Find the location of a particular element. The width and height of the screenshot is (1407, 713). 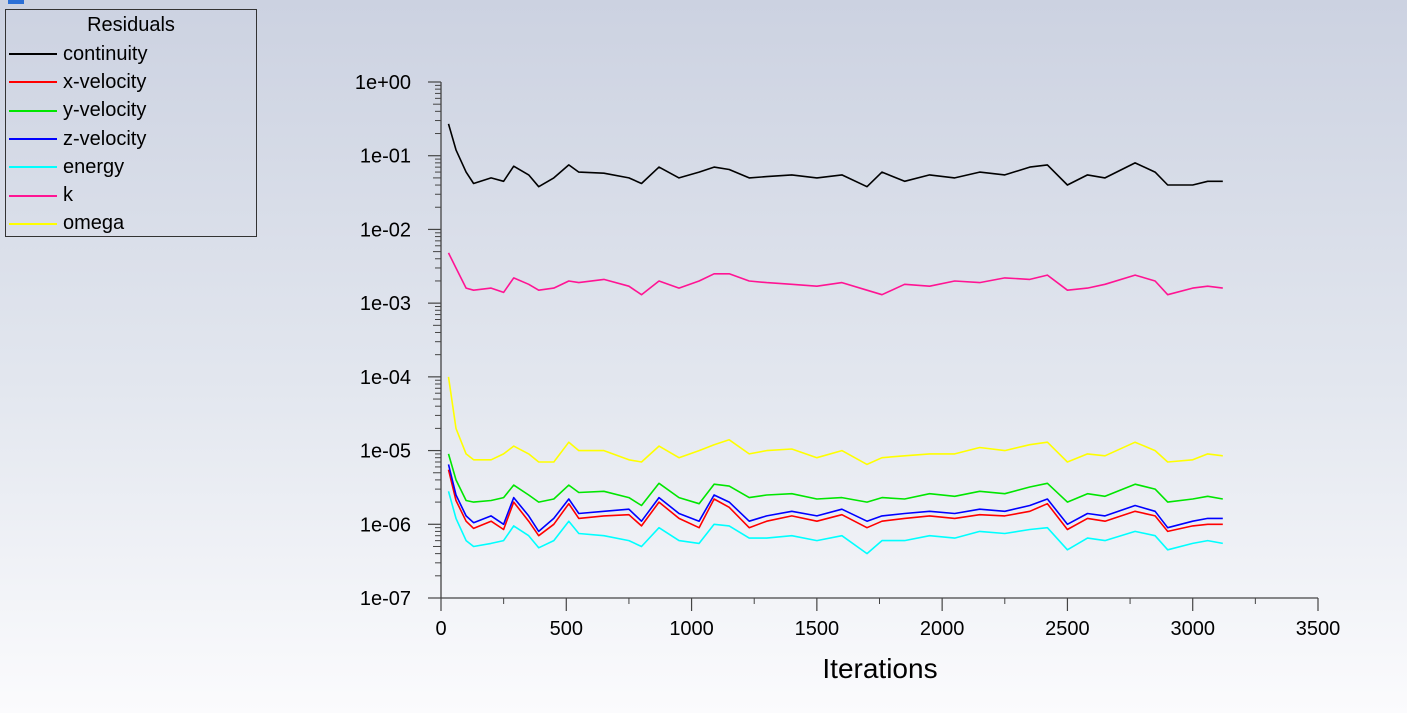

x-tick-label: 3500 is located at coordinates (1318, 629).